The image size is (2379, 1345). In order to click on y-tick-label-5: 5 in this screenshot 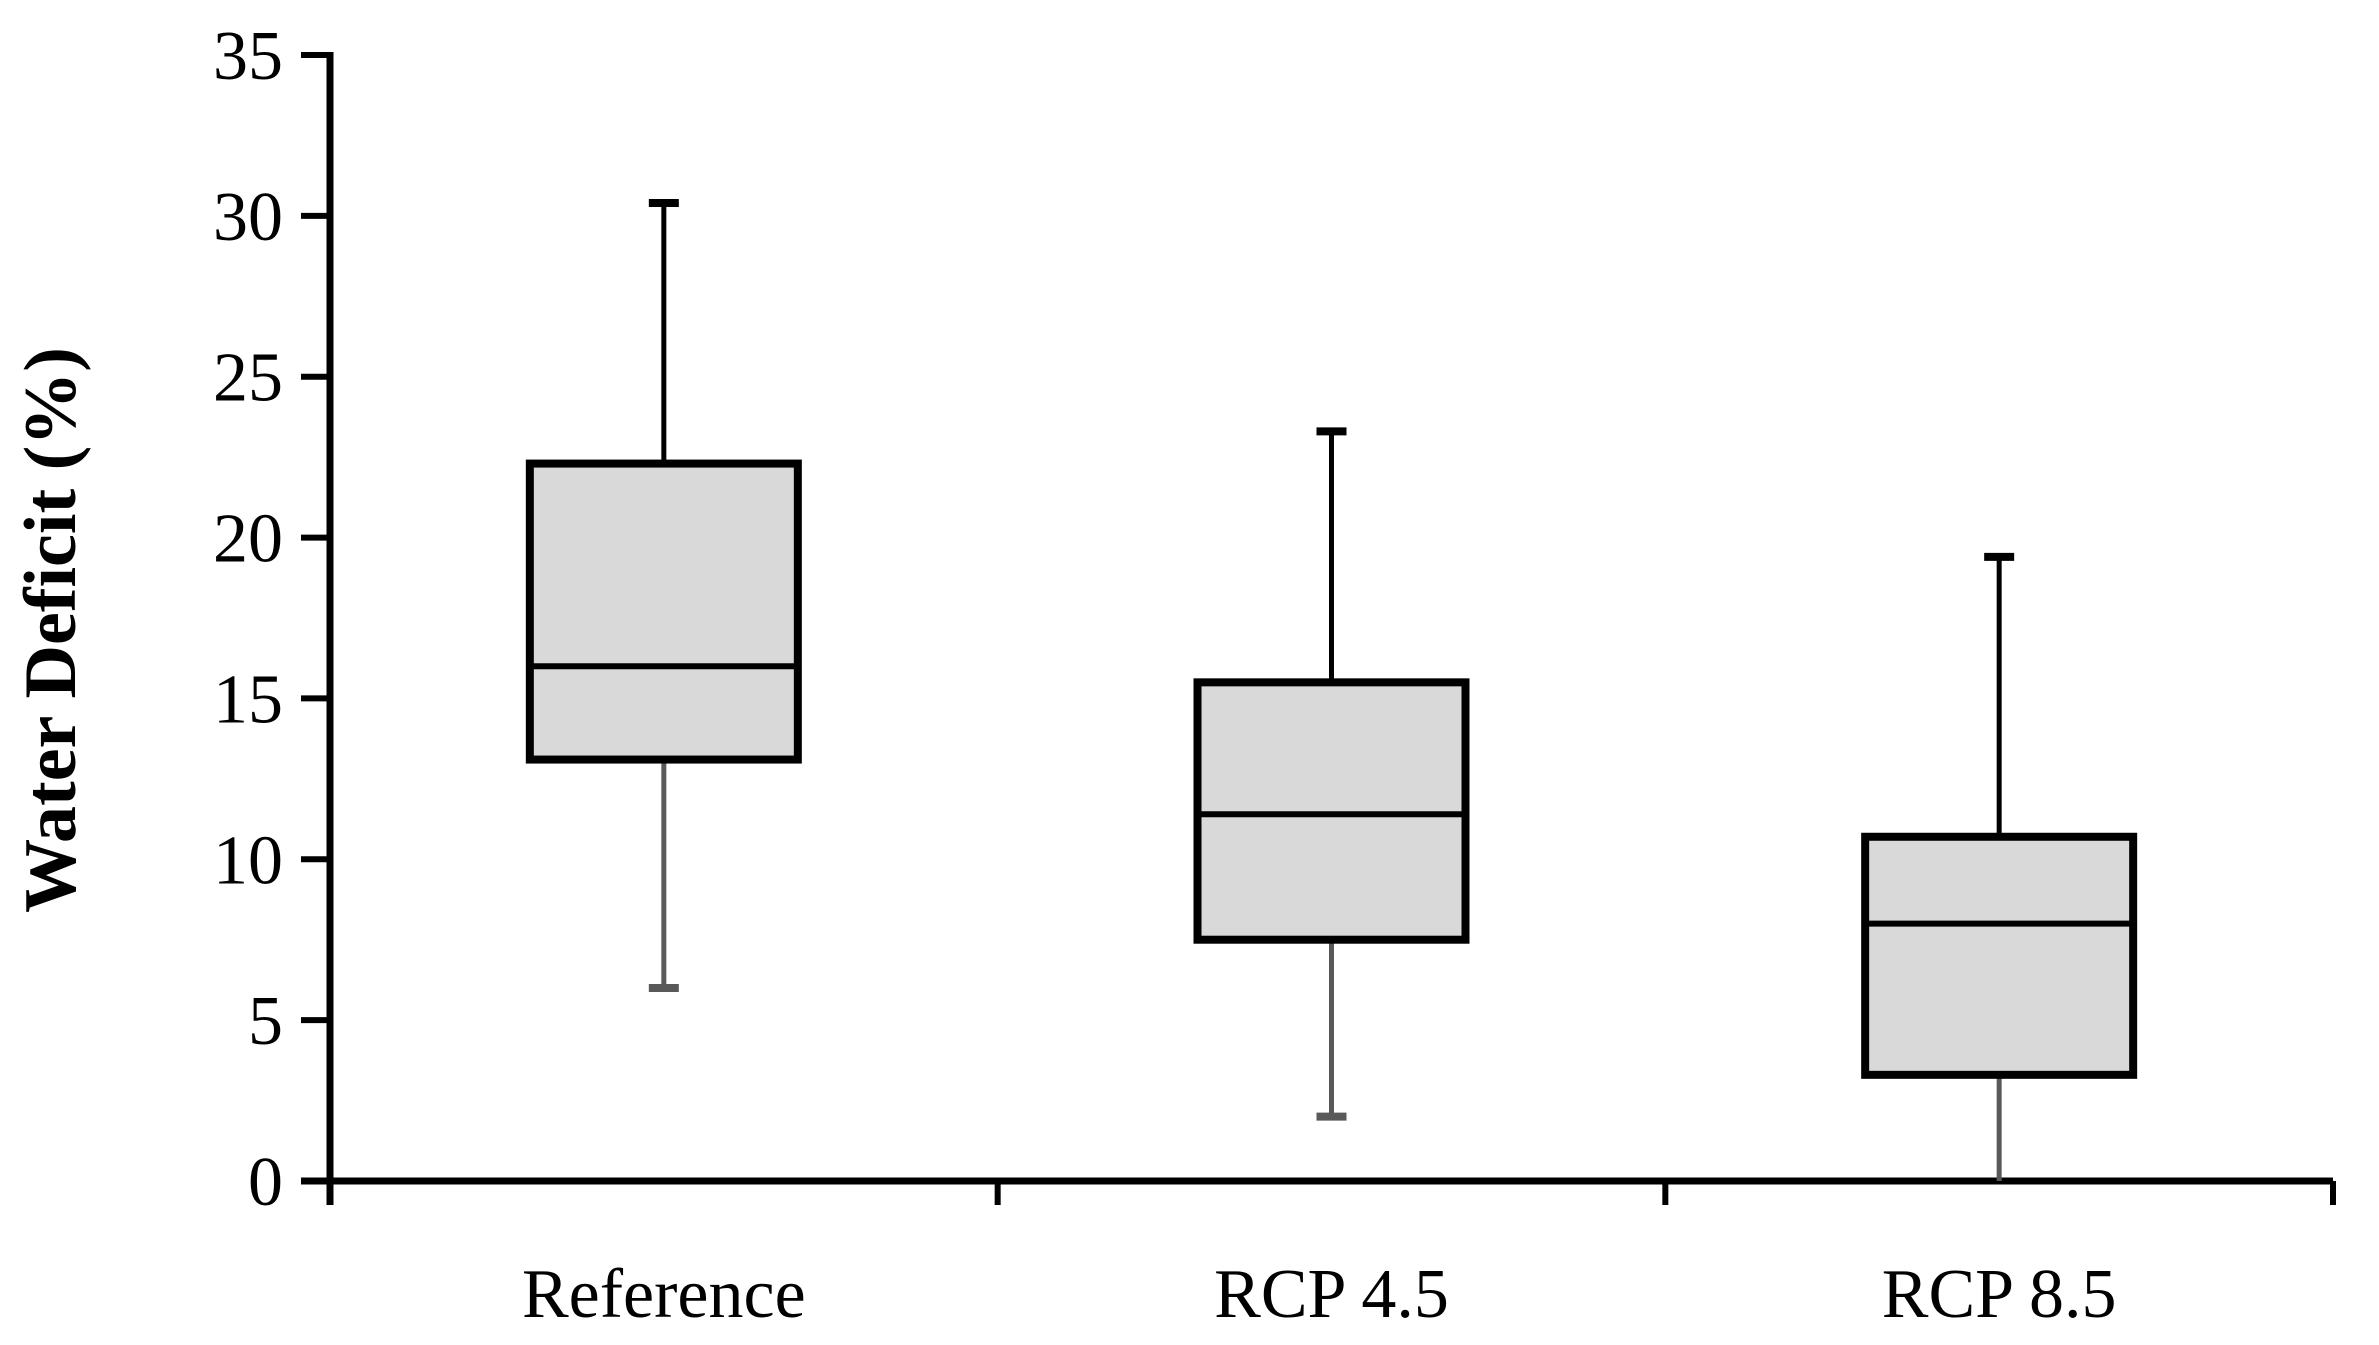, I will do `click(265, 1021)`.